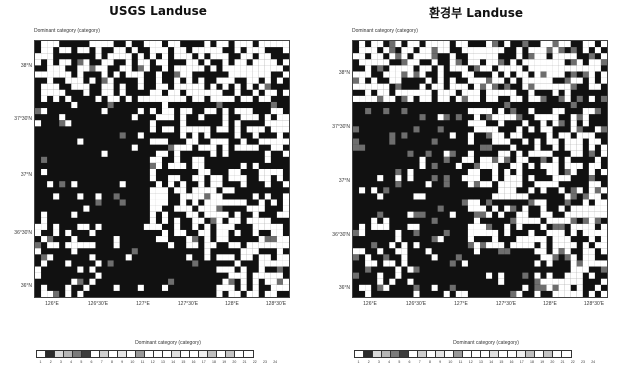 The image size is (632, 372). What do you see at coordinates (370, 304) in the screenshot?
I see `x-tick-label: 126°E` at bounding box center [370, 304].